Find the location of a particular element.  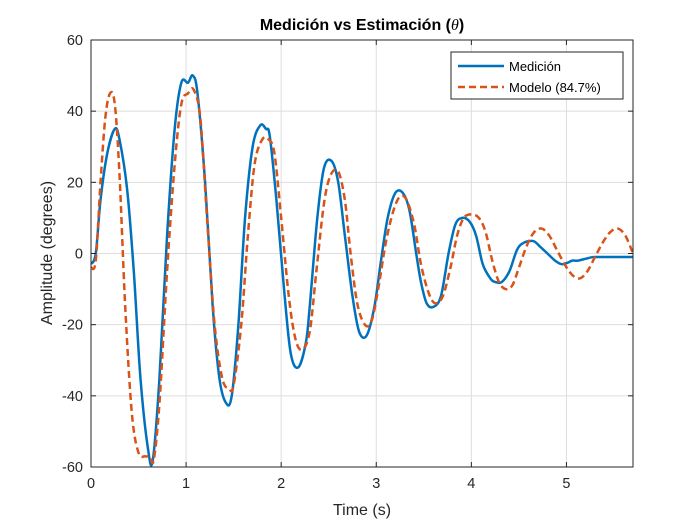

x-tick-label: 0 is located at coordinates (91, 484).